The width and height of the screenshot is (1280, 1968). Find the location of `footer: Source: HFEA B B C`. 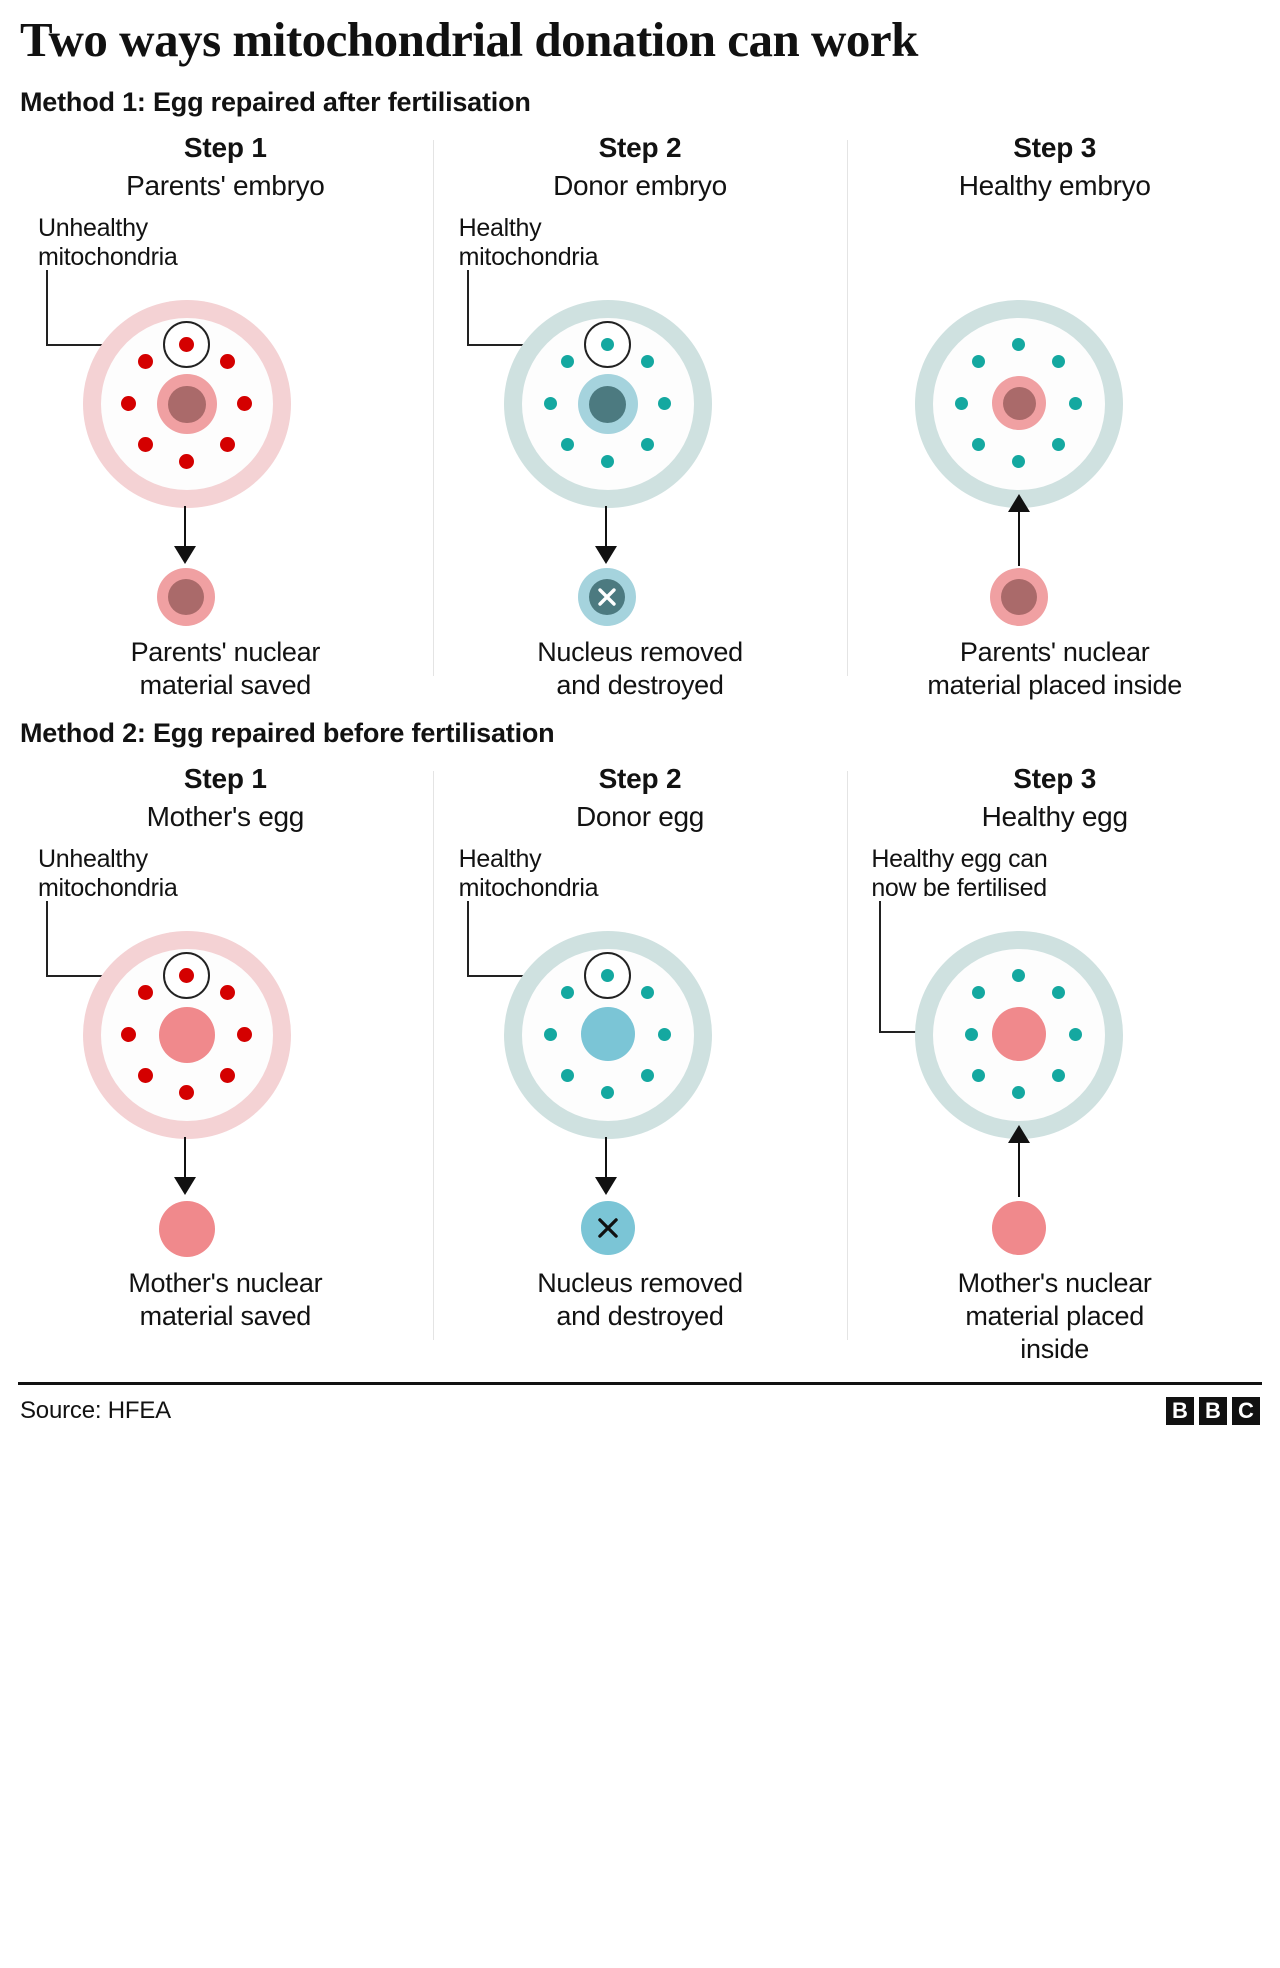

footer: Source: HFEA B B C is located at coordinates (640, 1405).